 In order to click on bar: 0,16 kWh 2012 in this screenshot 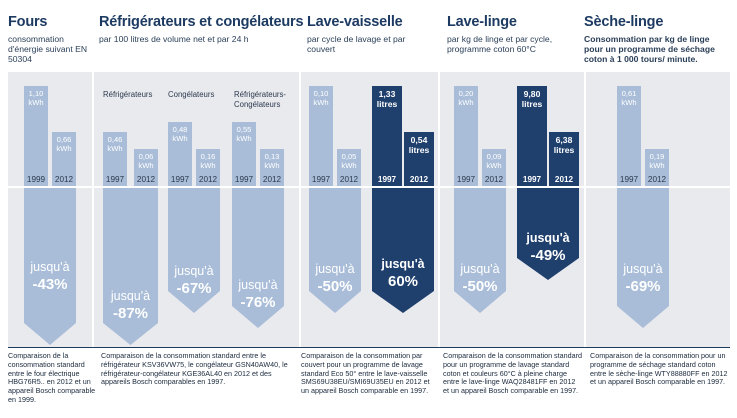, I will do `click(208, 167)`.